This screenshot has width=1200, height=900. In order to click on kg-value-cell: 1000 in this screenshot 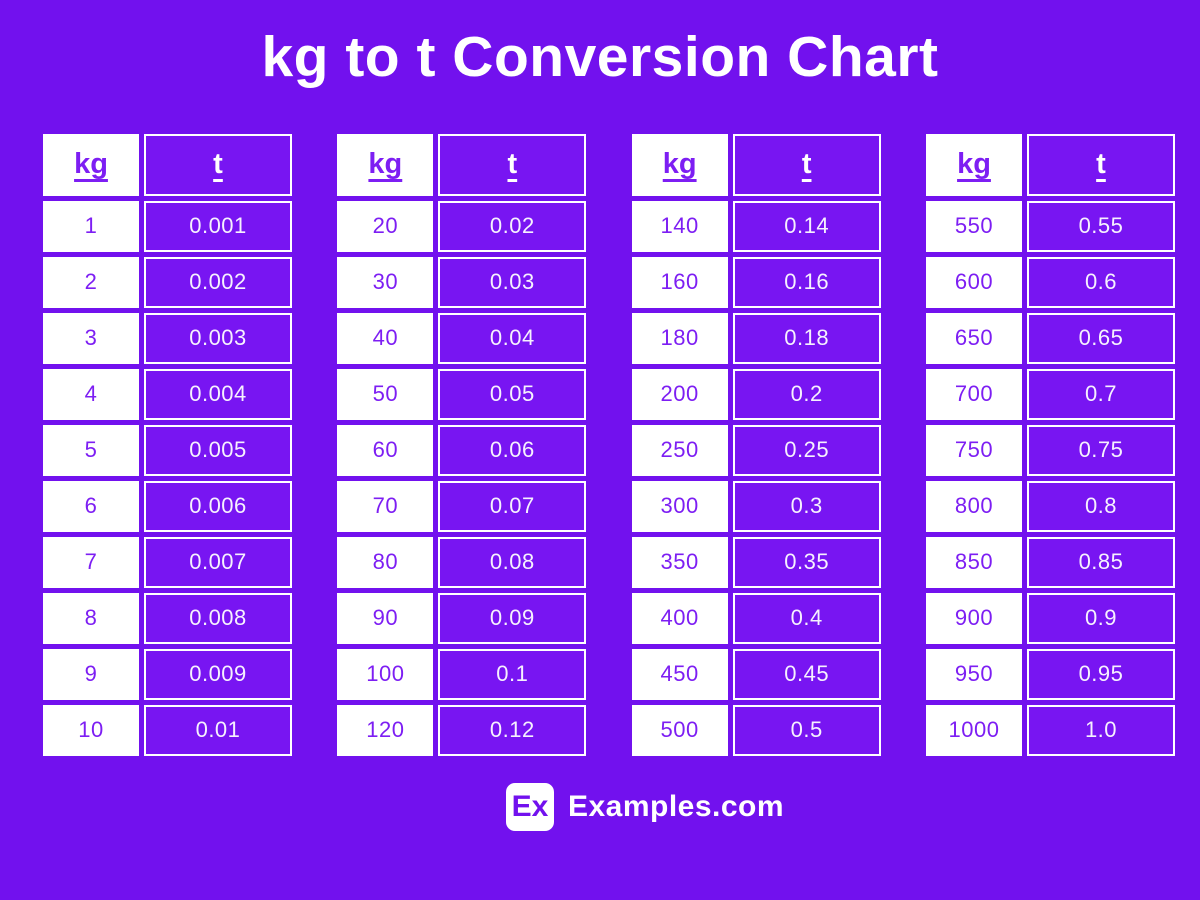, I will do `click(973, 730)`.